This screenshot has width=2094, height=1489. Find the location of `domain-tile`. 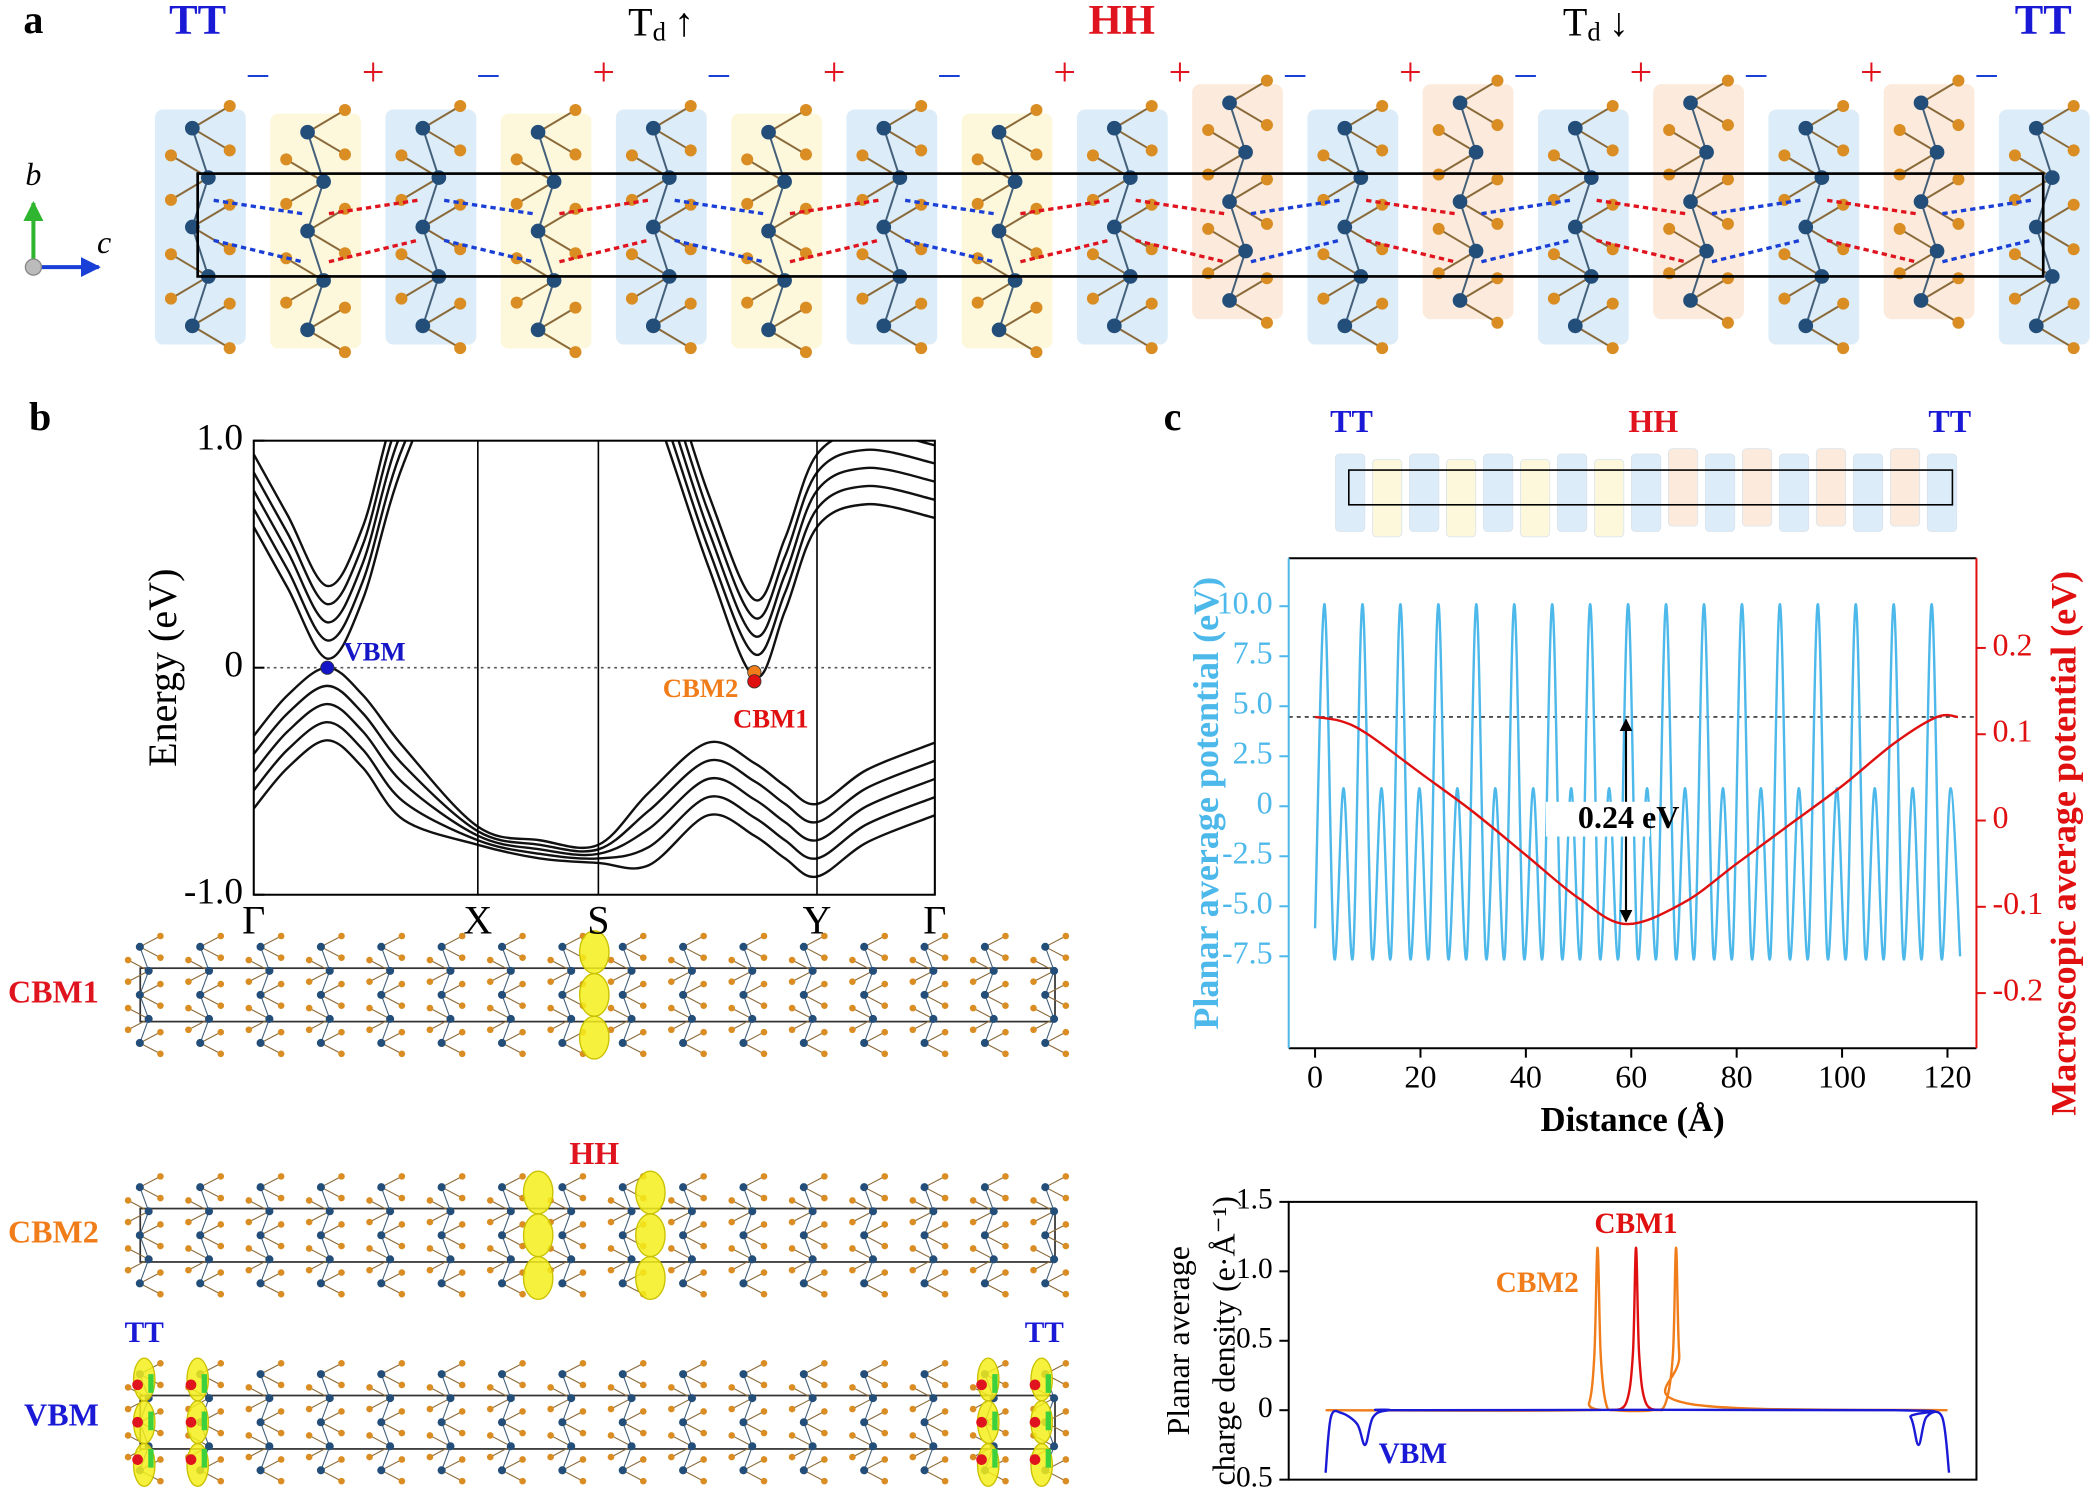

domain-tile is located at coordinates (1461, 498).